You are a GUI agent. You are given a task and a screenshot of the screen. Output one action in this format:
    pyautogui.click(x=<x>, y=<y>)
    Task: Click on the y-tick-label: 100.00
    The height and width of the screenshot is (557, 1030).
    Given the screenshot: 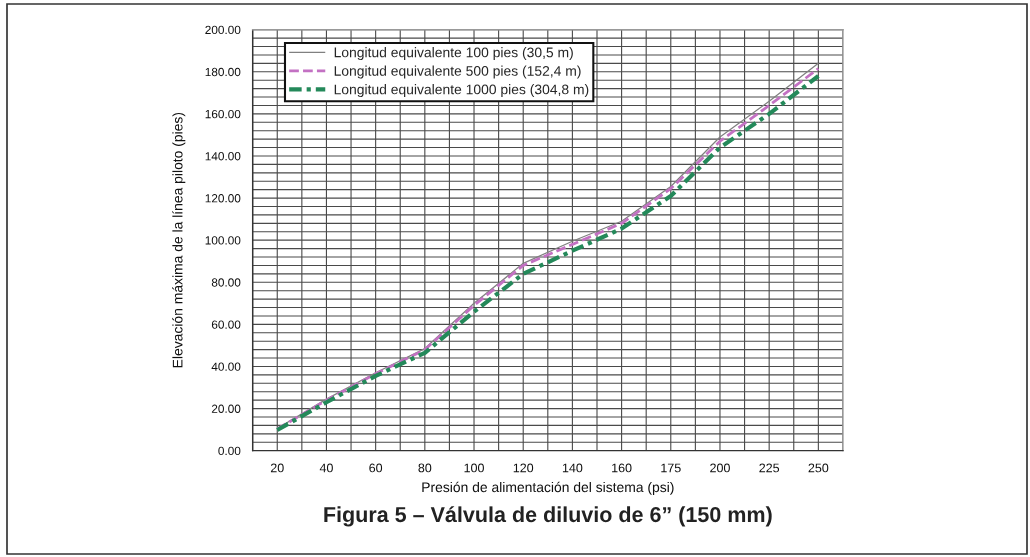 What is the action you would take?
    pyautogui.click(x=223, y=240)
    